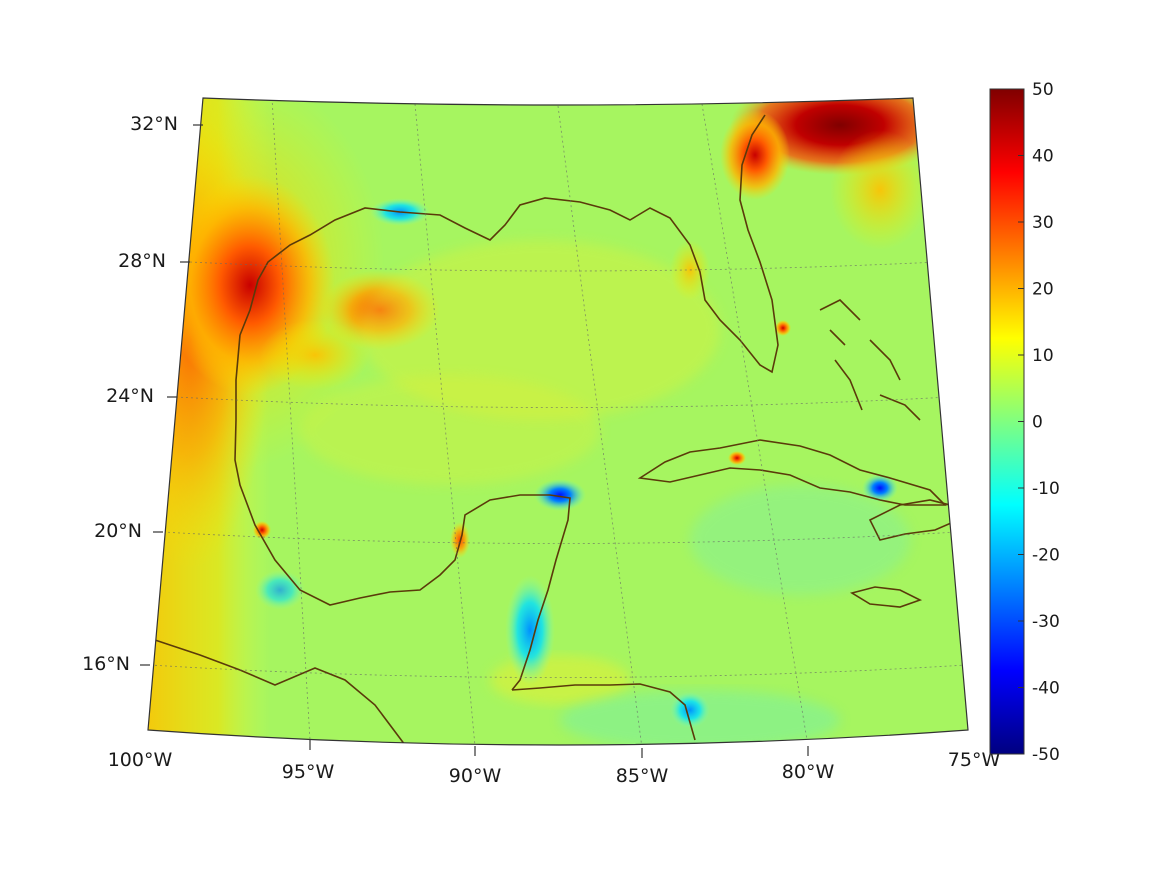  What do you see at coordinates (1043, 290) in the screenshot?
I see `colorbar-label-20: 20` at bounding box center [1043, 290].